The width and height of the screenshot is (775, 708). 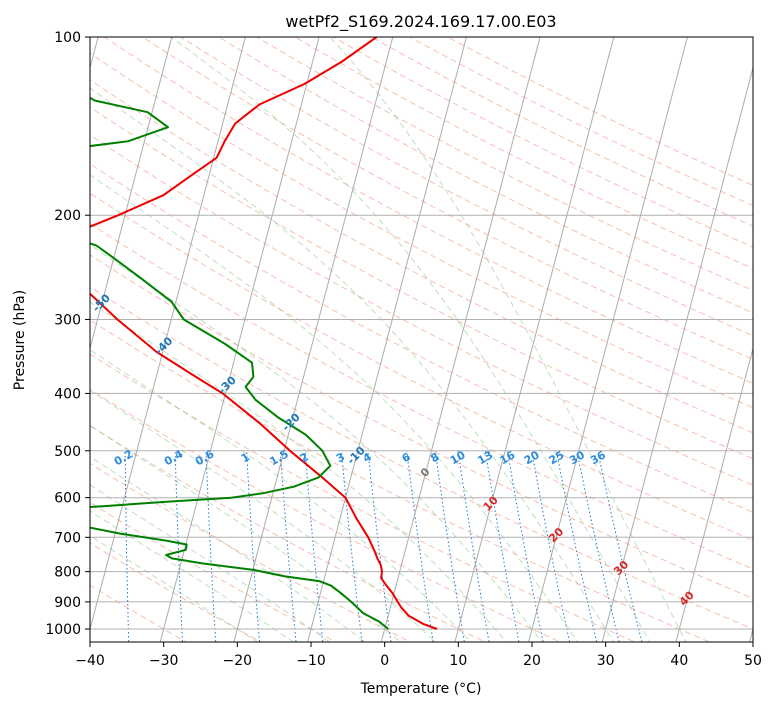 What do you see at coordinates (679, 661) in the screenshot?
I see `x-tick-label: 40` at bounding box center [679, 661].